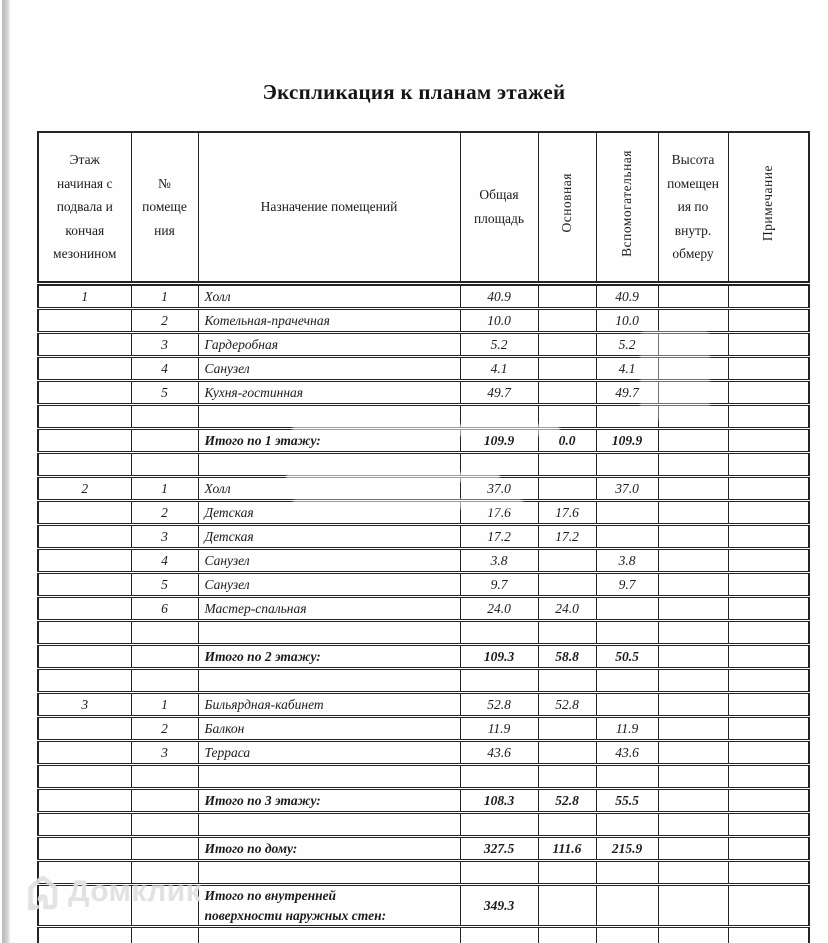 The width and height of the screenshot is (828, 943). Describe the element at coordinates (423, 584) in the screenshot. I see `table-row-data: 5 Санузел 9.7 9.7` at that location.